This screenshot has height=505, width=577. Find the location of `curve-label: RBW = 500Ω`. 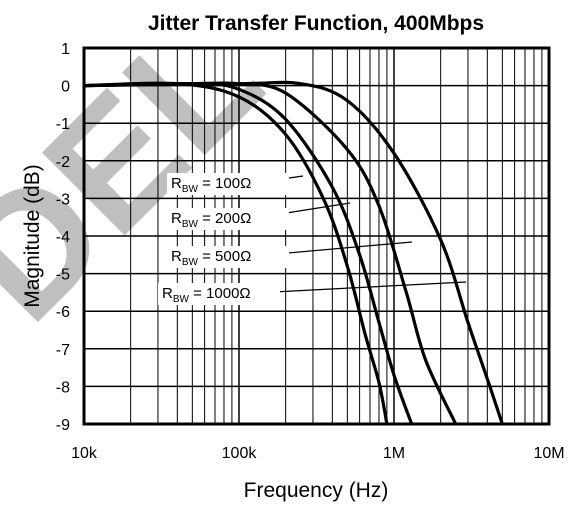

curve-label: RBW = 500Ω is located at coordinates (211, 258).